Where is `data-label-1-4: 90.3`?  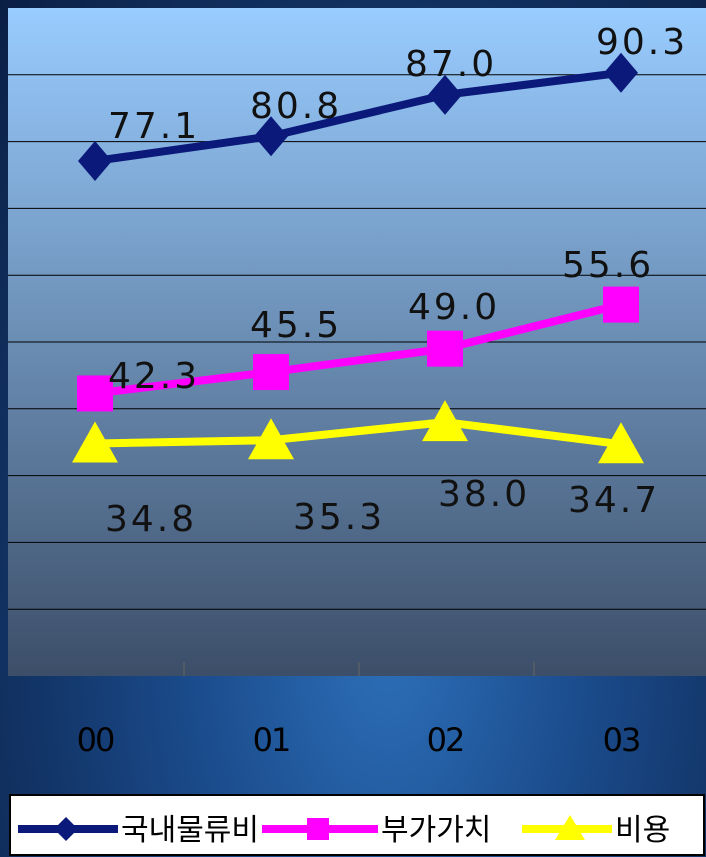 data-label-1-4: 90.3 is located at coordinates (642, 42).